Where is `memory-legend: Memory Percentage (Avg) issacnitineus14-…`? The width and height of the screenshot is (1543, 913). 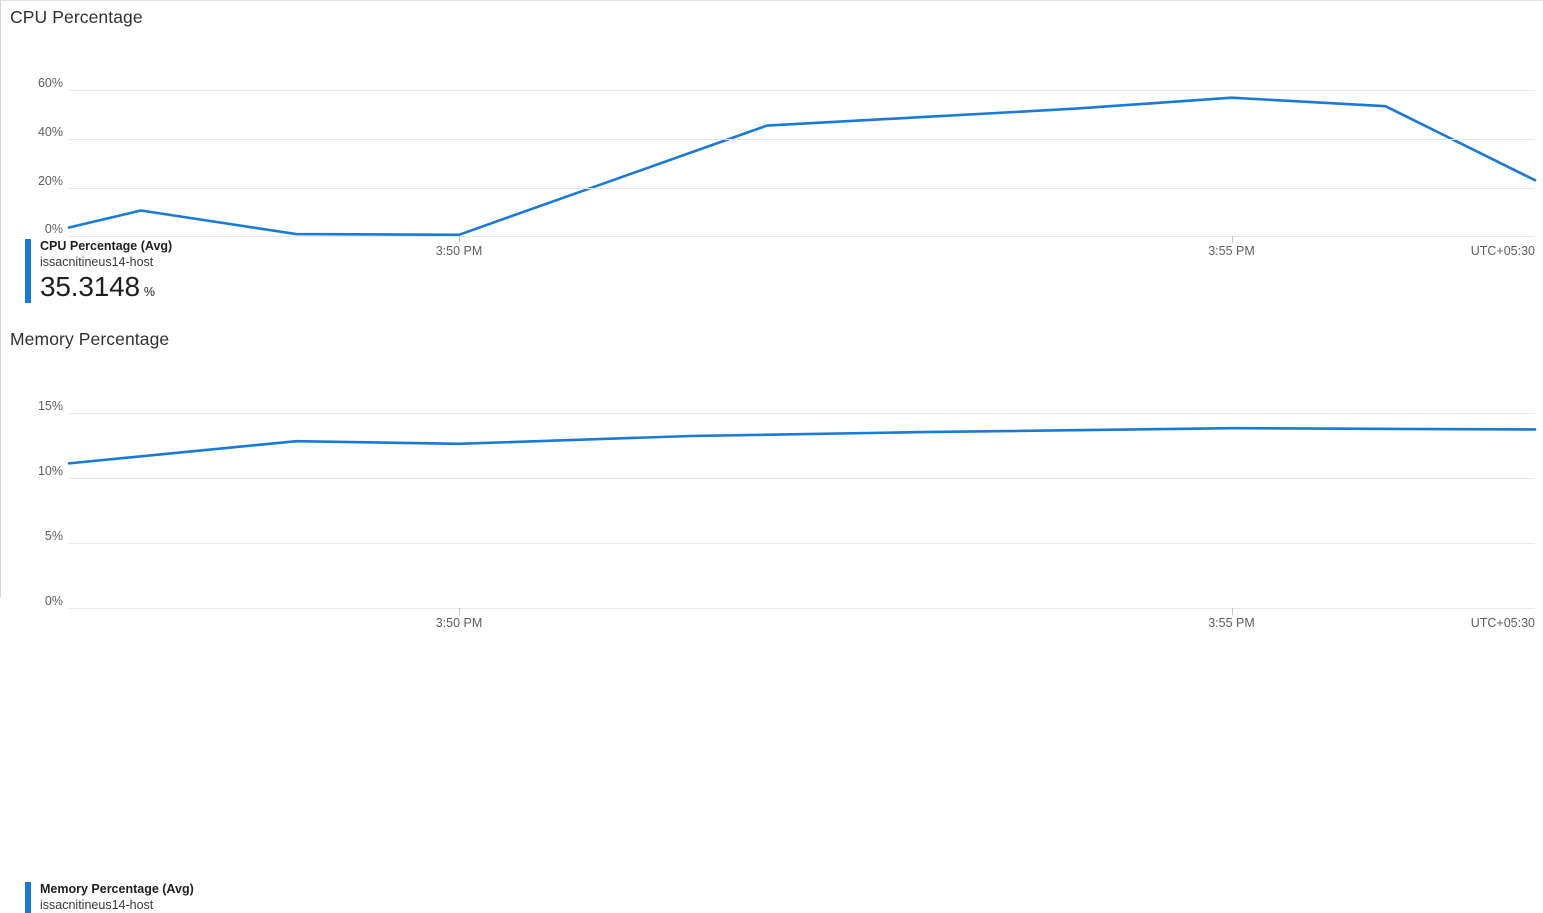
memory-legend: Memory Percentage (Avg) issacnitineus14-… is located at coordinates (109, 897).